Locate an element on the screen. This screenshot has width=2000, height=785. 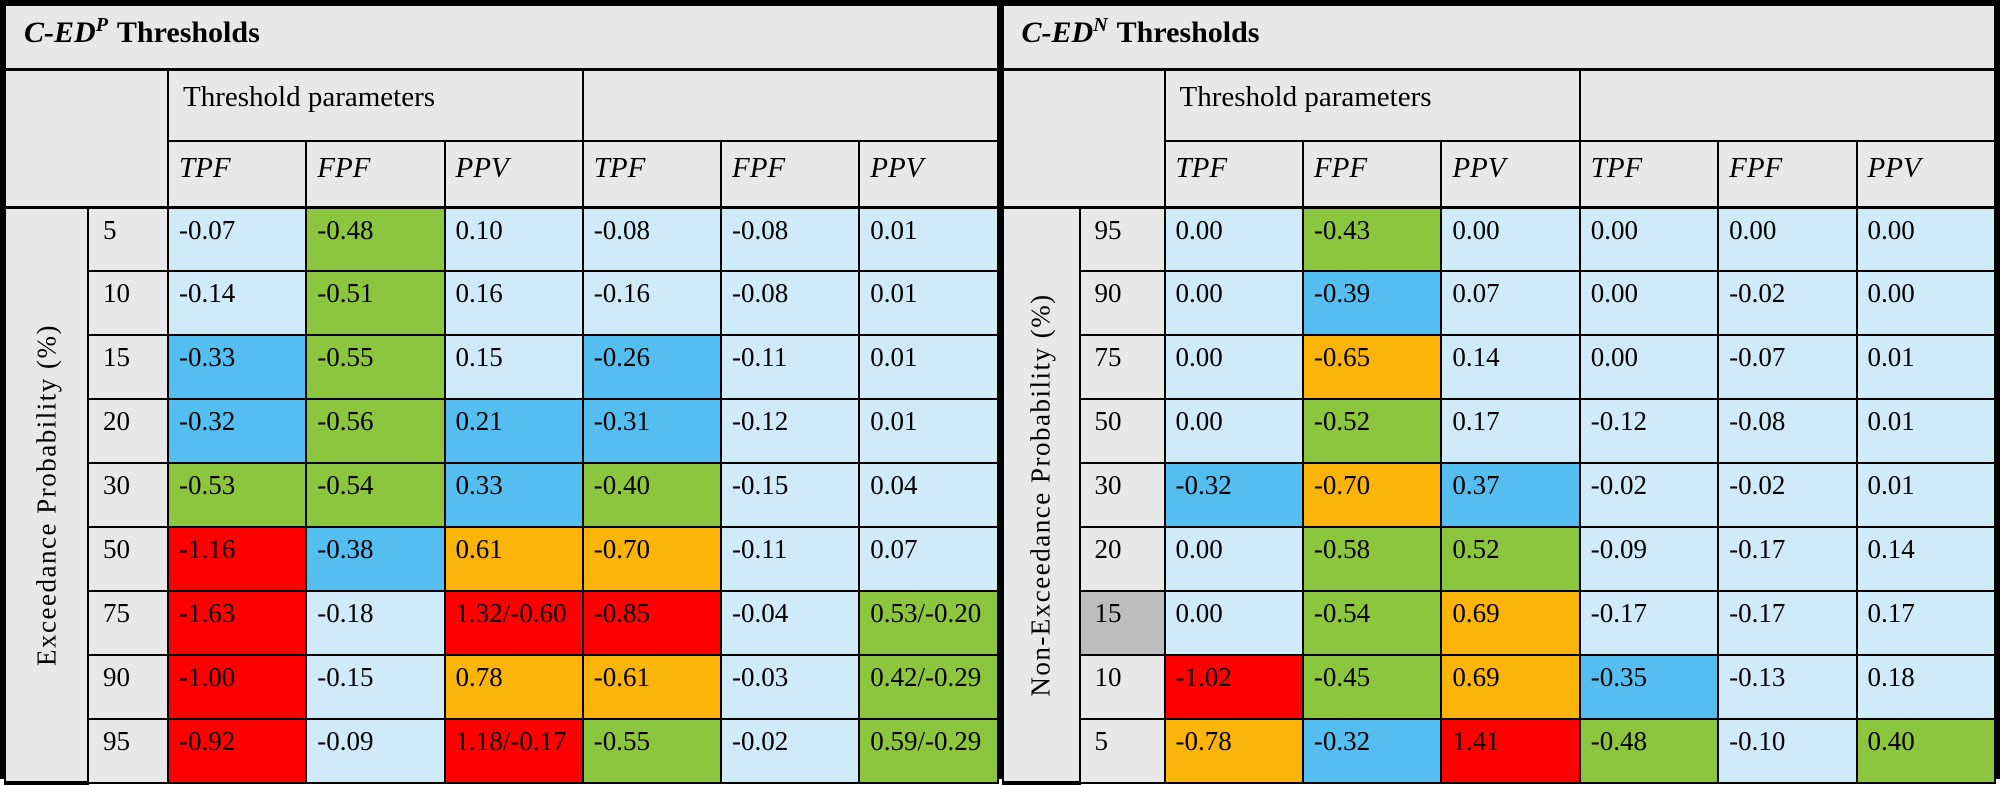
table-row: 10 -0.14 -0.51 0.16 -0.16 -0.08 0.01 is located at coordinates (502, 303).